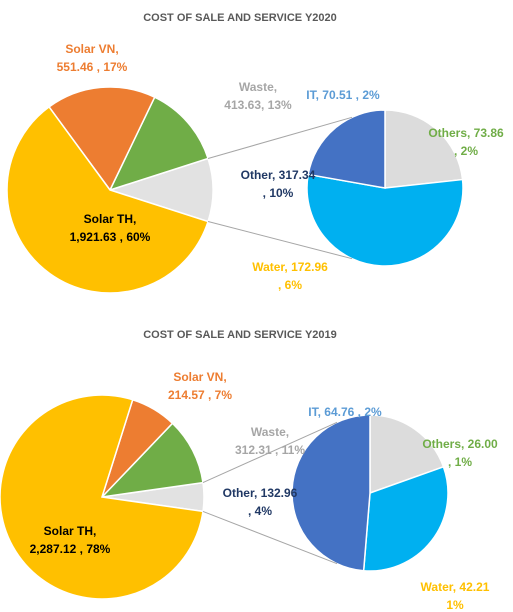  I want to click on data-label: IT, 64.76 , 2%, so click(345, 412).